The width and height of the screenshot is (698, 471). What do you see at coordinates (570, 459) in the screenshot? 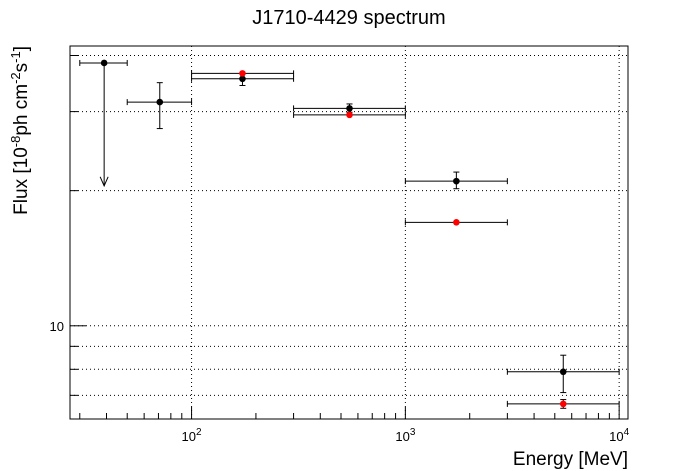
I see `x-axis-label: Energy [MeV]` at bounding box center [570, 459].